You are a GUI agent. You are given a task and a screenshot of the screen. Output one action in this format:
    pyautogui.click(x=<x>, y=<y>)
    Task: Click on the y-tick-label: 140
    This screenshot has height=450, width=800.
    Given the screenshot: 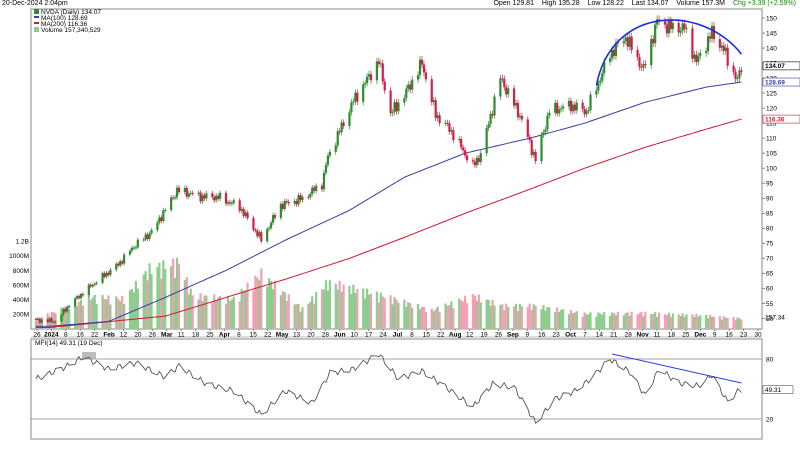 What is the action you would take?
    pyautogui.click(x=771, y=48)
    